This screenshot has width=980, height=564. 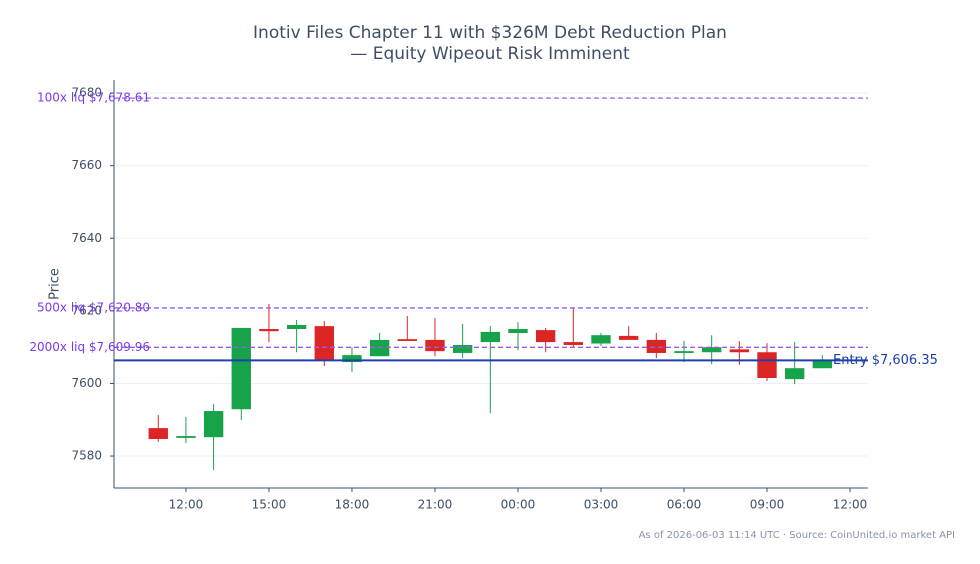 I want to click on x-tick-label: 00:00, so click(x=518, y=505).